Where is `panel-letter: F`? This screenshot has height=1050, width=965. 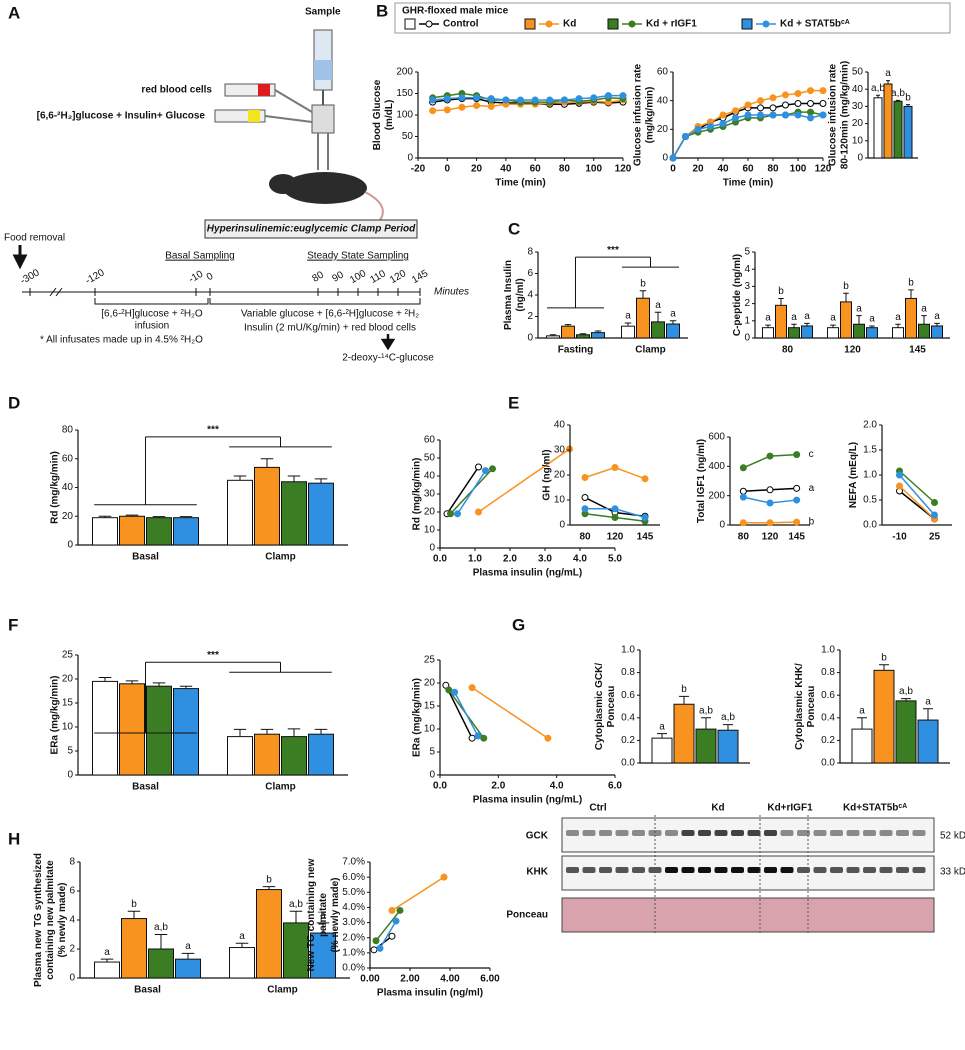
panel-letter: F is located at coordinates (13, 624).